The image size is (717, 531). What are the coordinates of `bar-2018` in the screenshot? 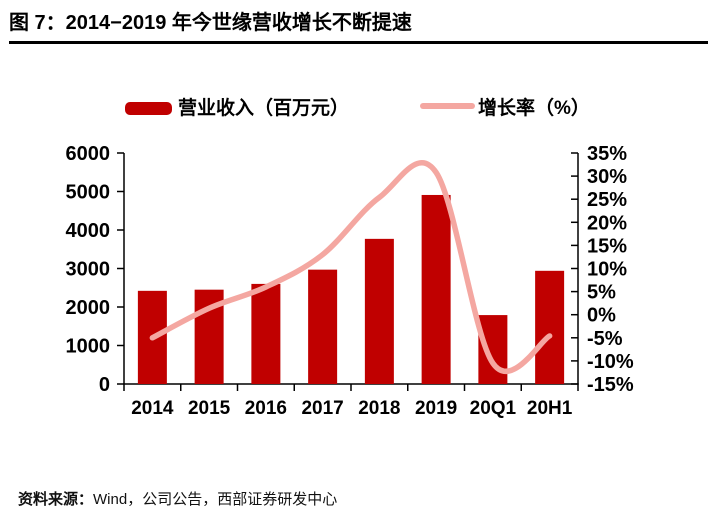 It's located at (379, 311).